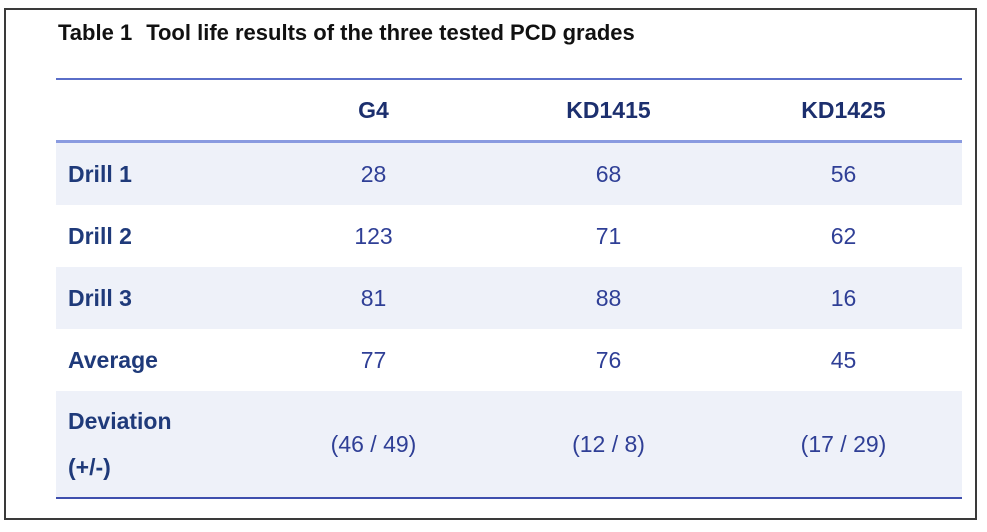 The height and width of the screenshot is (532, 987). What do you see at coordinates (113, 360) in the screenshot?
I see `row-label: Average` at bounding box center [113, 360].